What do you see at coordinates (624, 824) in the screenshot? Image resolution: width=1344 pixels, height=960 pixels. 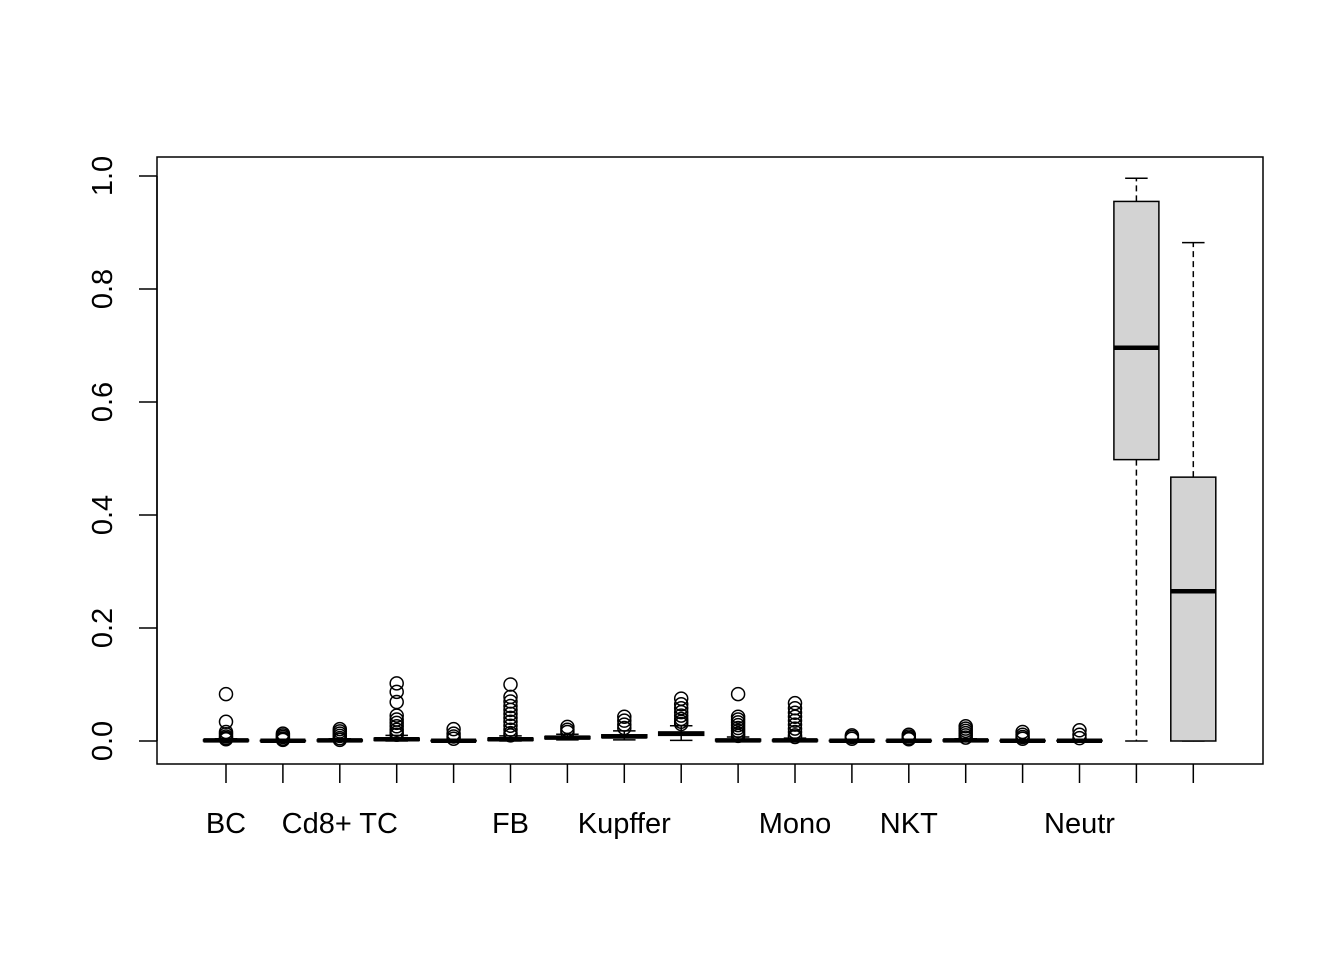 I see `x-tick-label: Kupffer` at bounding box center [624, 824].